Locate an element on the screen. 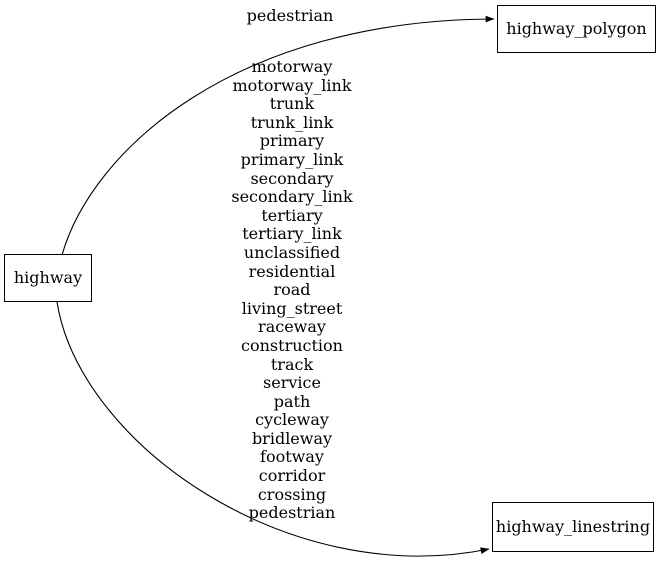  node-highway-linestring: highway_linestring is located at coordinates (573, 527).